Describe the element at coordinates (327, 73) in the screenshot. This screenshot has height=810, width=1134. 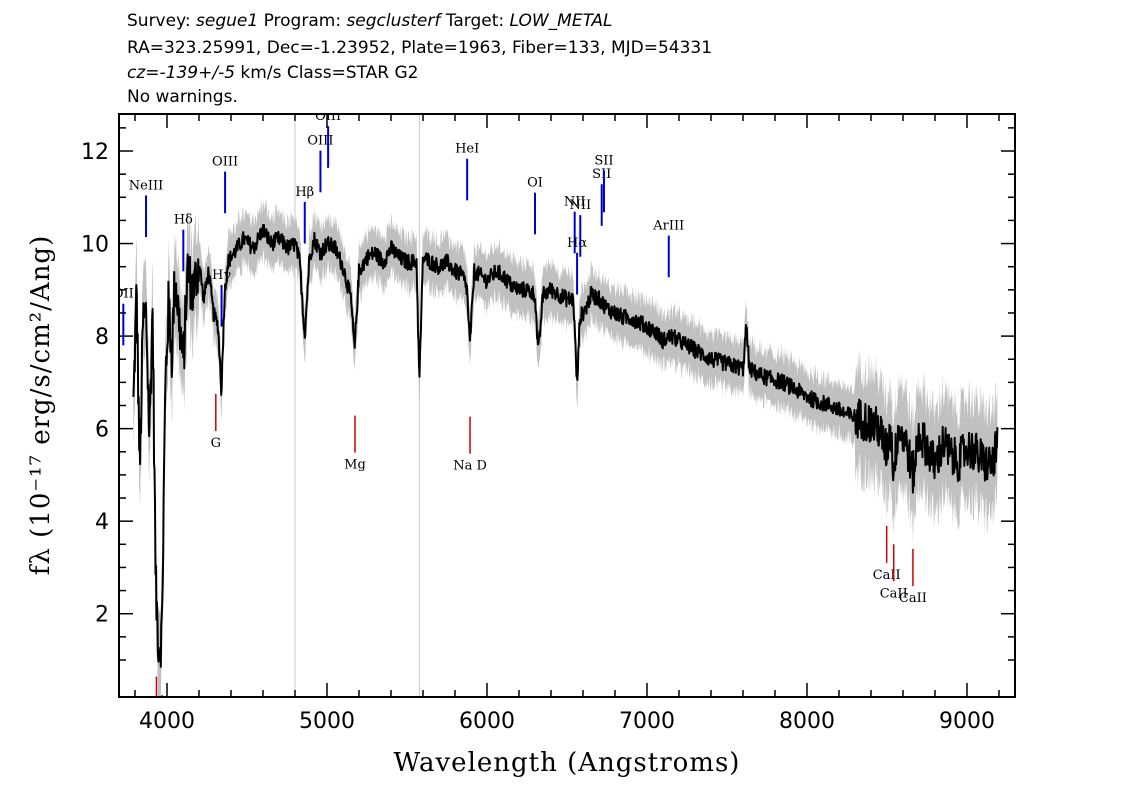
I see `class-text: km/s Class=STAR G2` at that location.